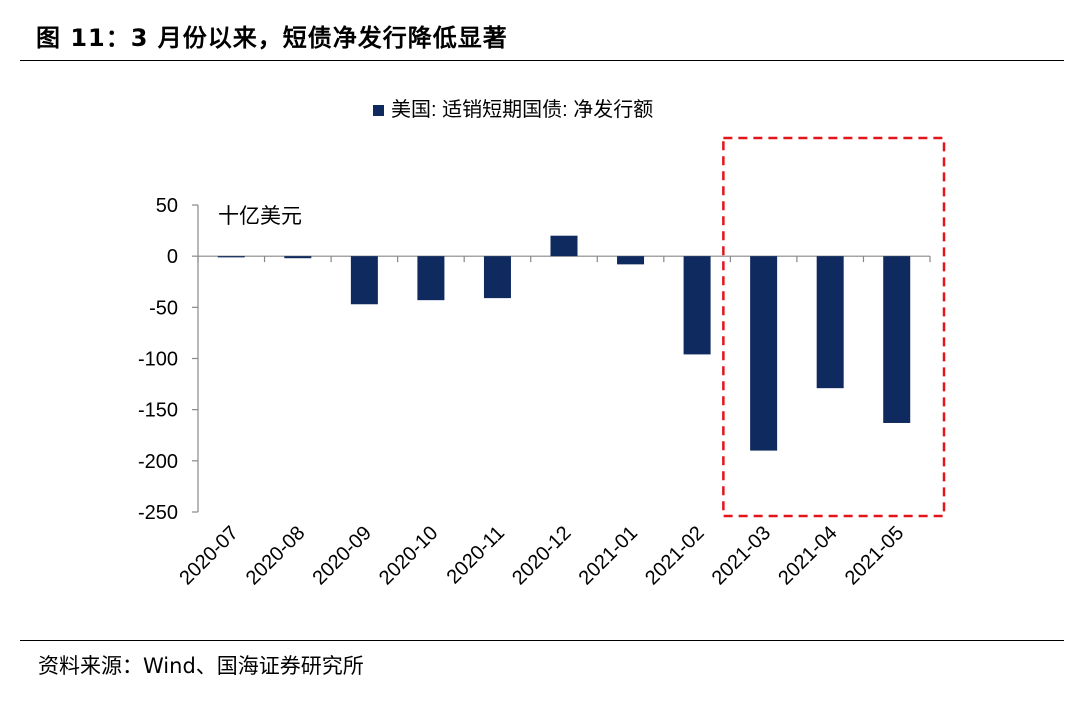  Describe the element at coordinates (201, 666) in the screenshot. I see `source-note: 资料来源：Wind、国海证券研究所` at that location.